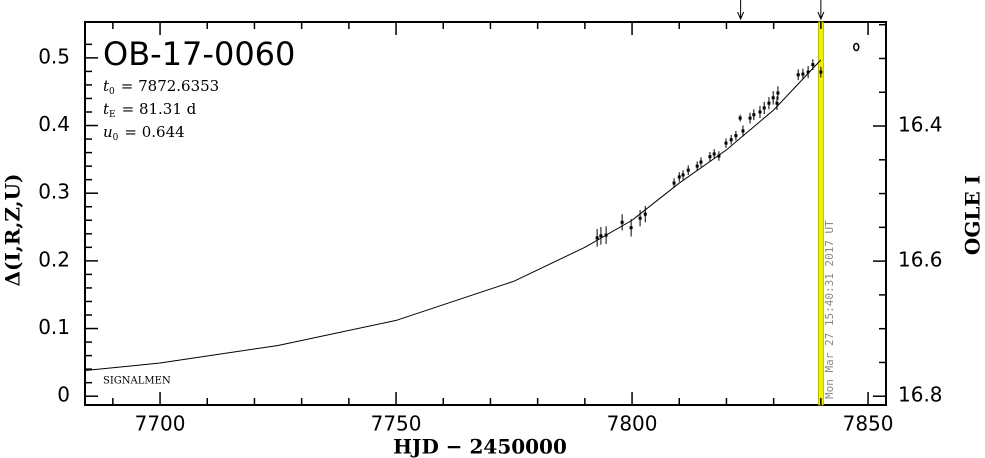 Image resolution: width=985 pixels, height=458 pixels. Describe the element at coordinates (54, 192) in the screenshot. I see `y-tick-label: 0.3` at that location.